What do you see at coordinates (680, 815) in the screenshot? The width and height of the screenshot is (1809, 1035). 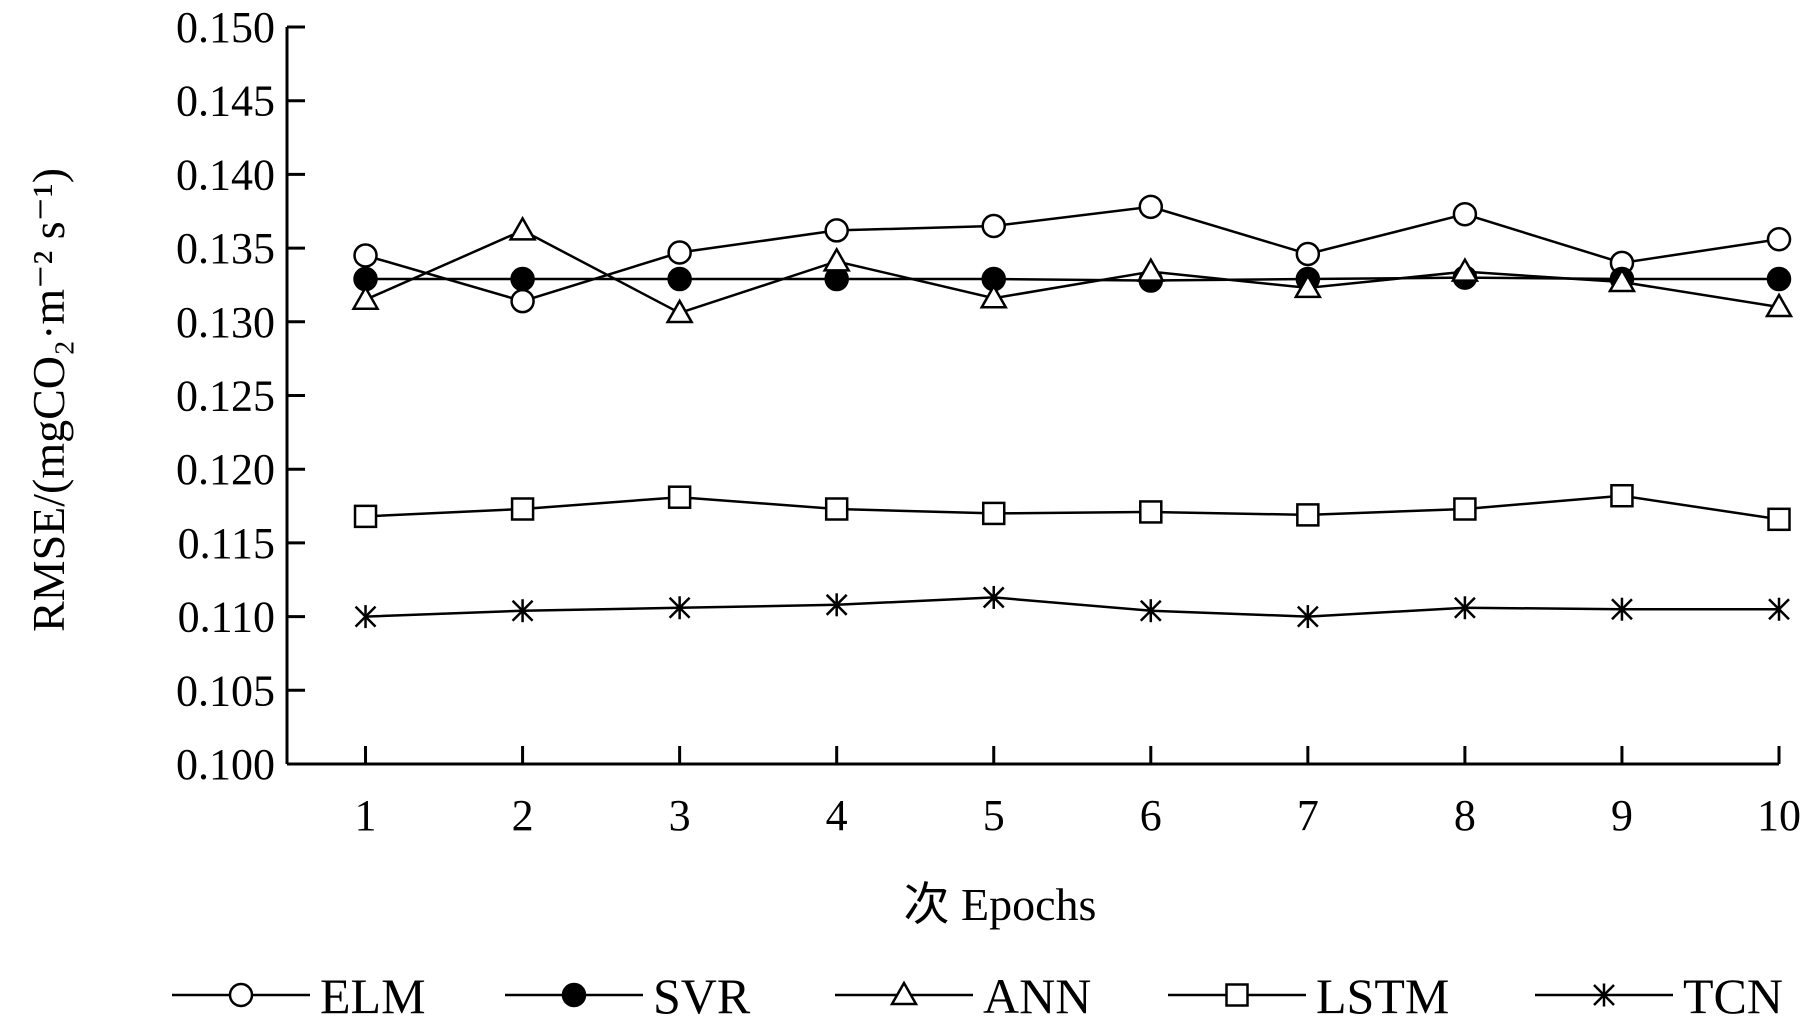 I see `x-tick-label: 3` at bounding box center [680, 815].